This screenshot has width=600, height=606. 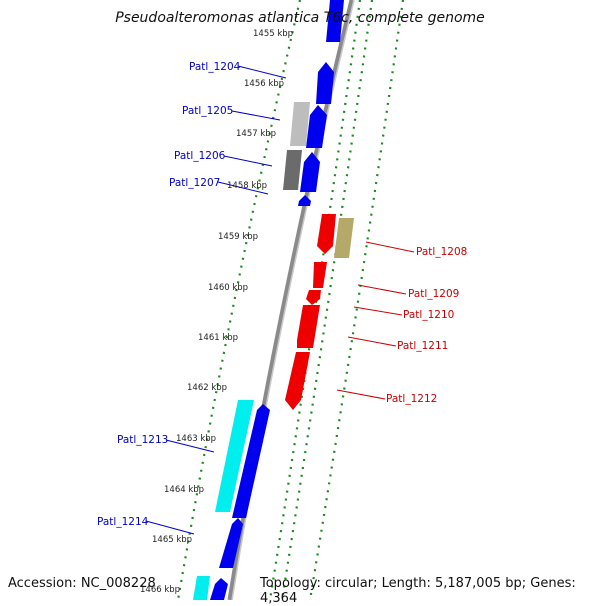 I want to click on gene-label-patl-1208: Patl_1208, so click(x=441, y=252).